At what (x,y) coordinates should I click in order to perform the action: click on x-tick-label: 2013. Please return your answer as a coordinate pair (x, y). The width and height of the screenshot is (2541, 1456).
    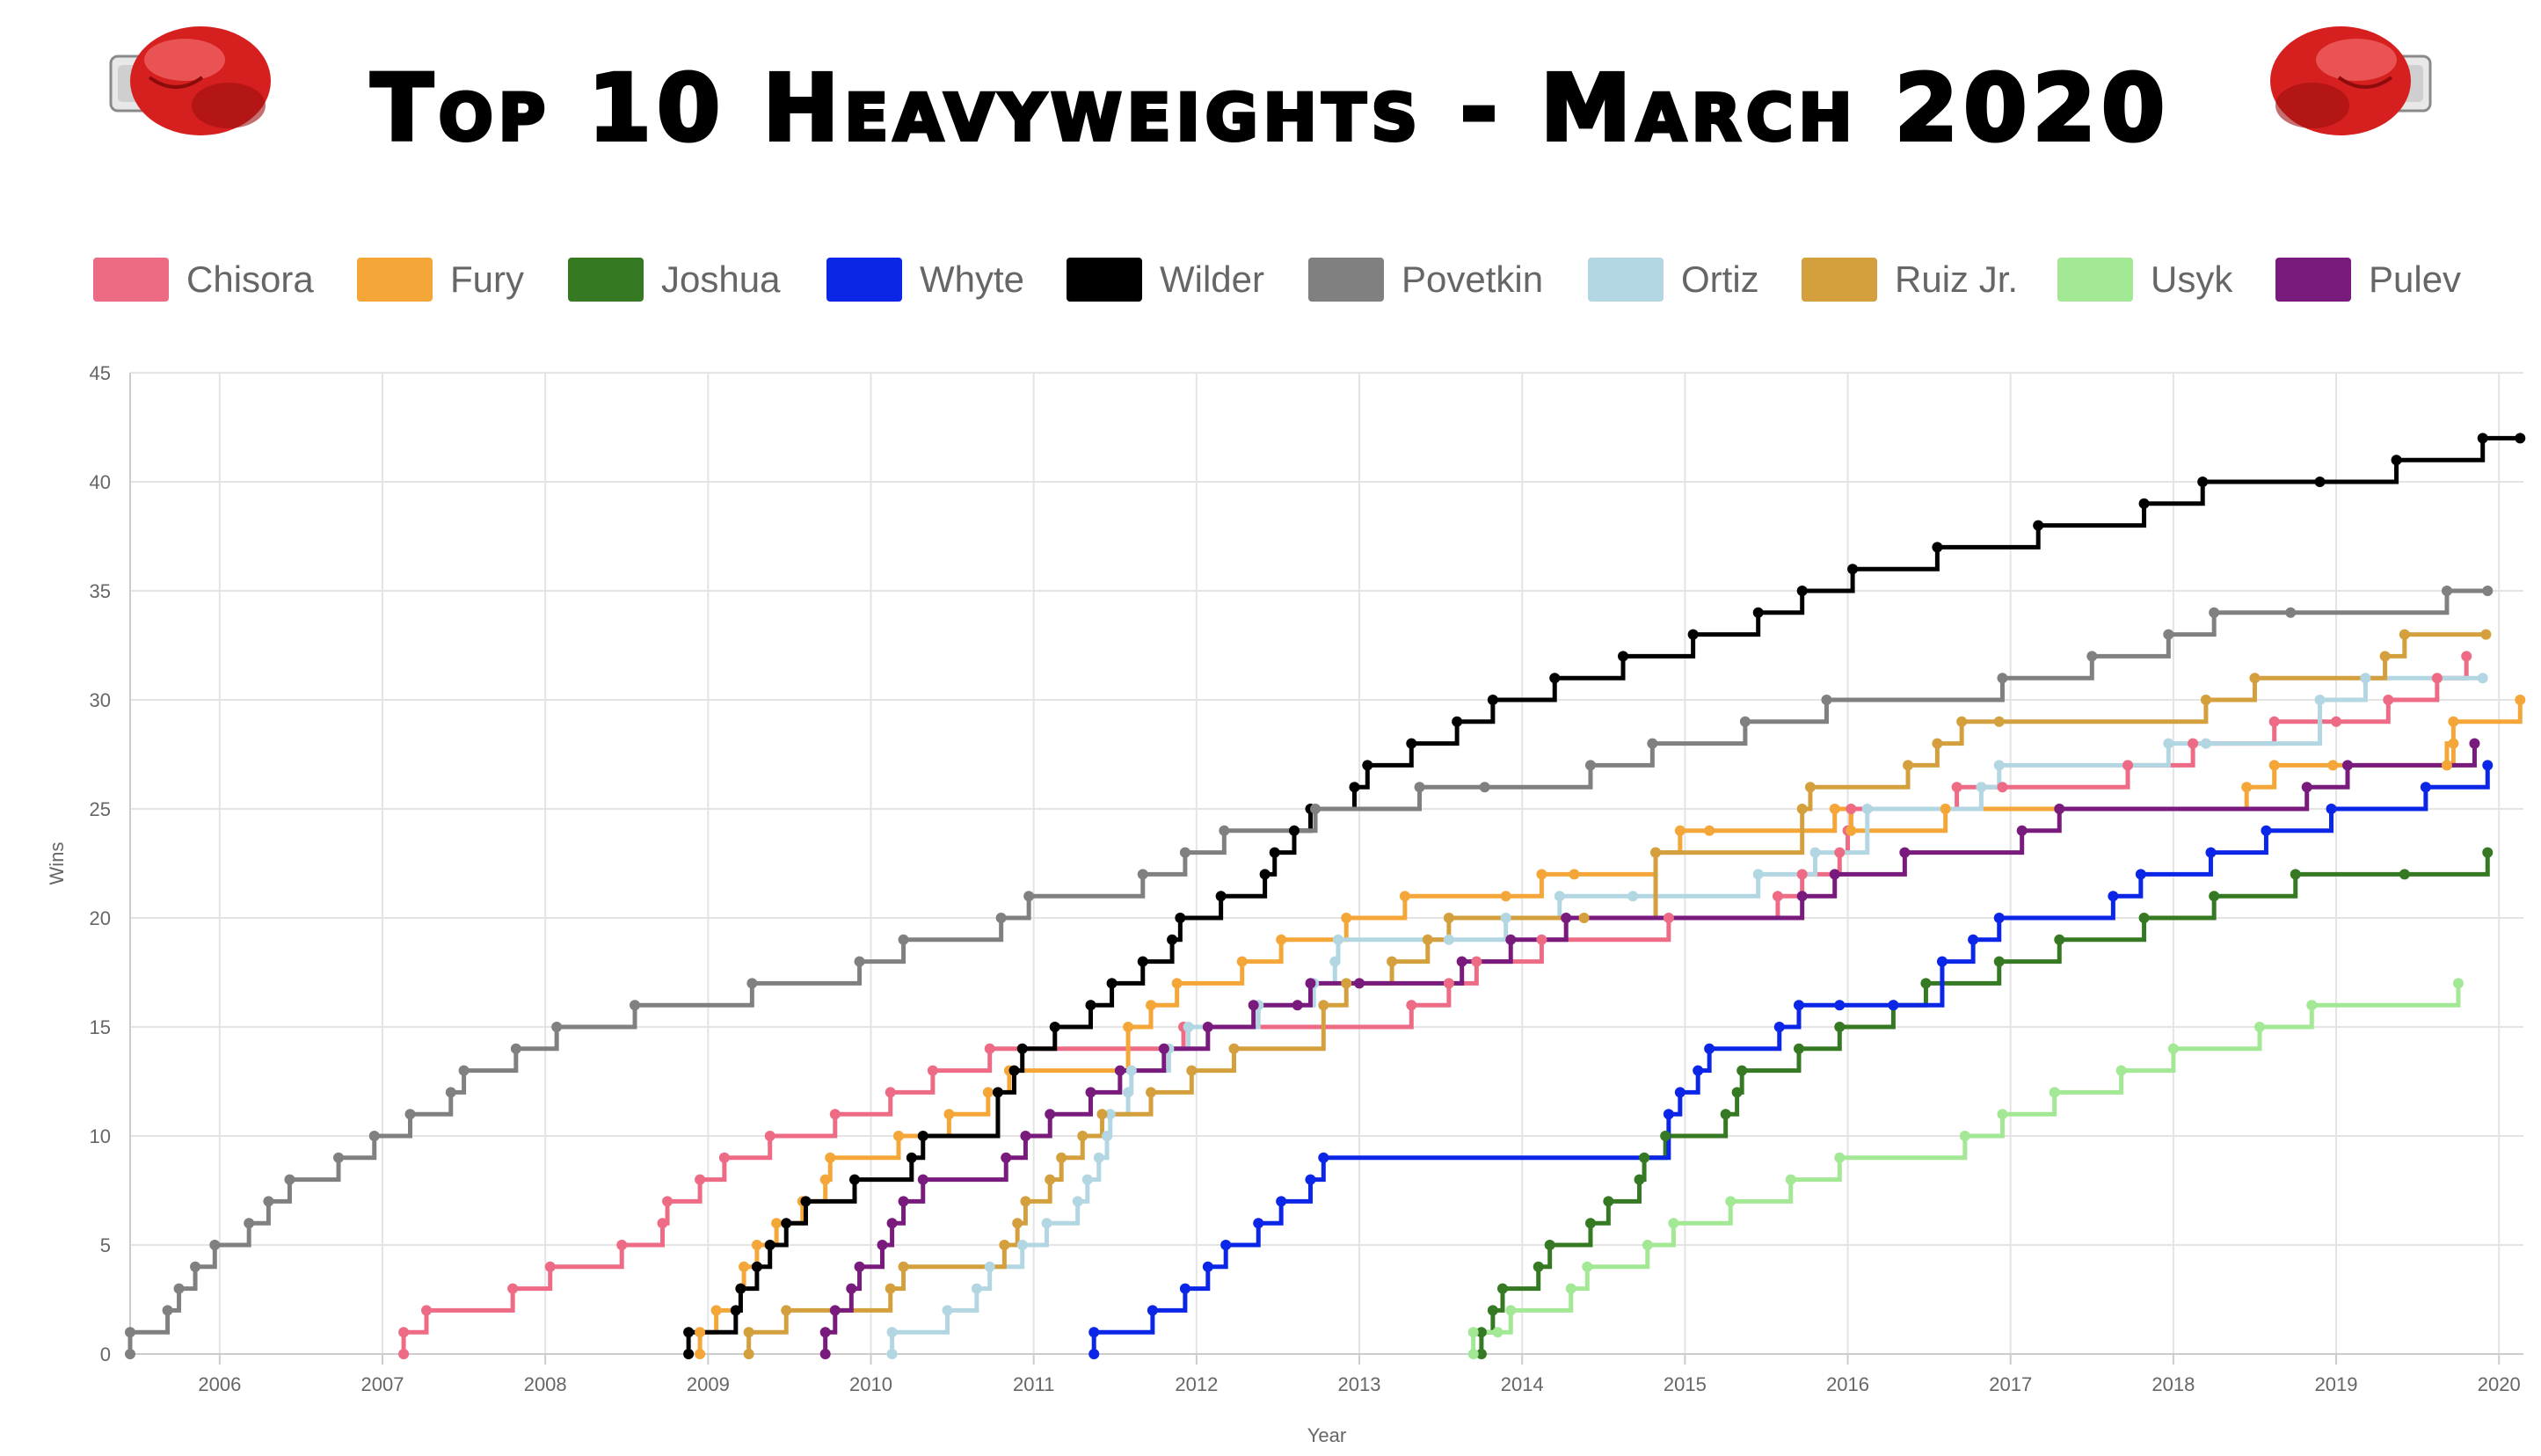
    Looking at the image, I should click on (1360, 1384).